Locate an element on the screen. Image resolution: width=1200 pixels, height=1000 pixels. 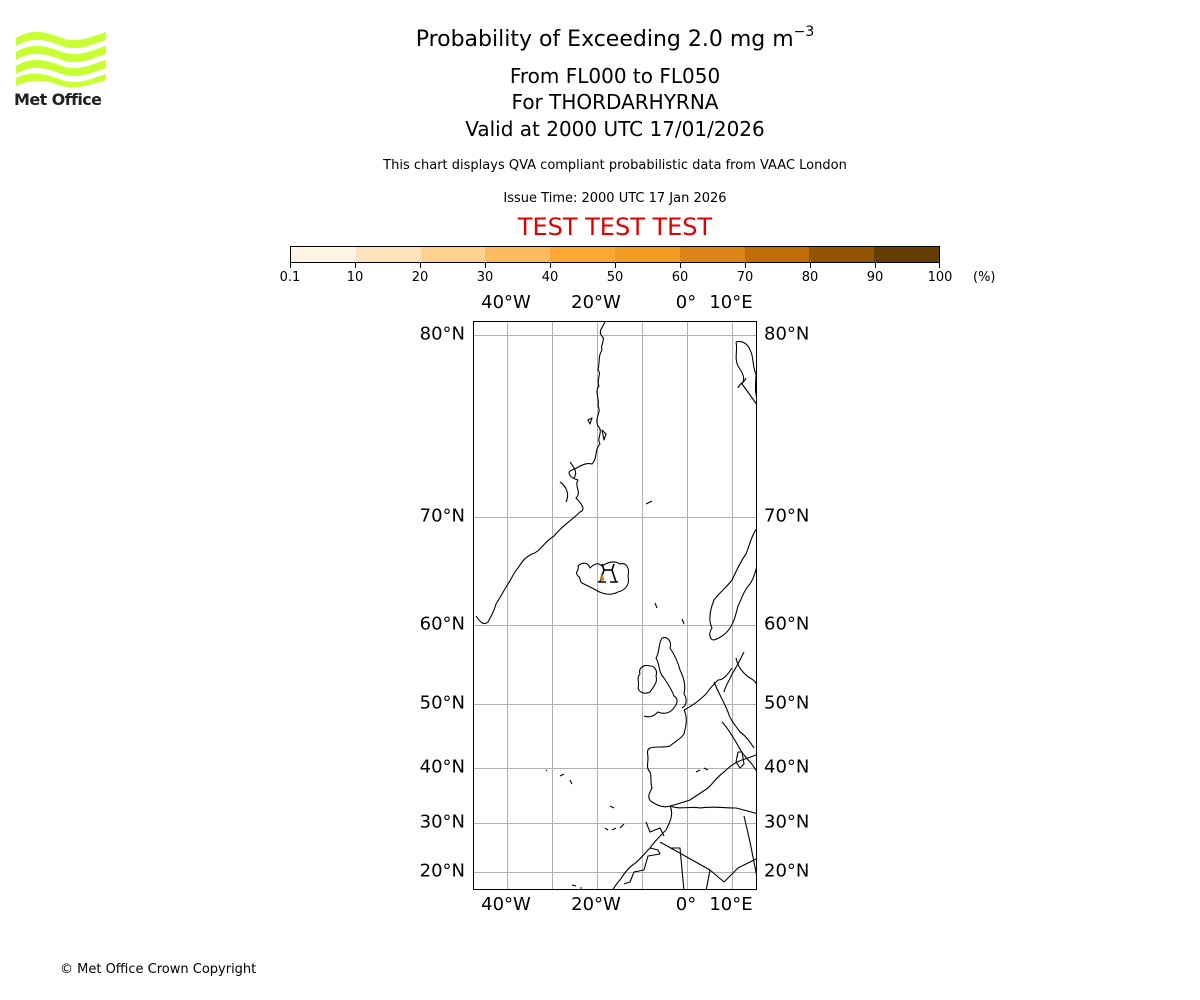
colorbar-tick-label: 0.1 is located at coordinates (290, 277).